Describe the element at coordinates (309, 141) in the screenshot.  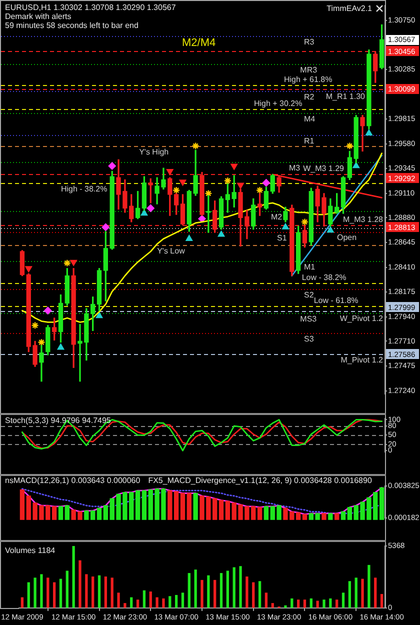
I see `ref-line-label: R1` at that location.